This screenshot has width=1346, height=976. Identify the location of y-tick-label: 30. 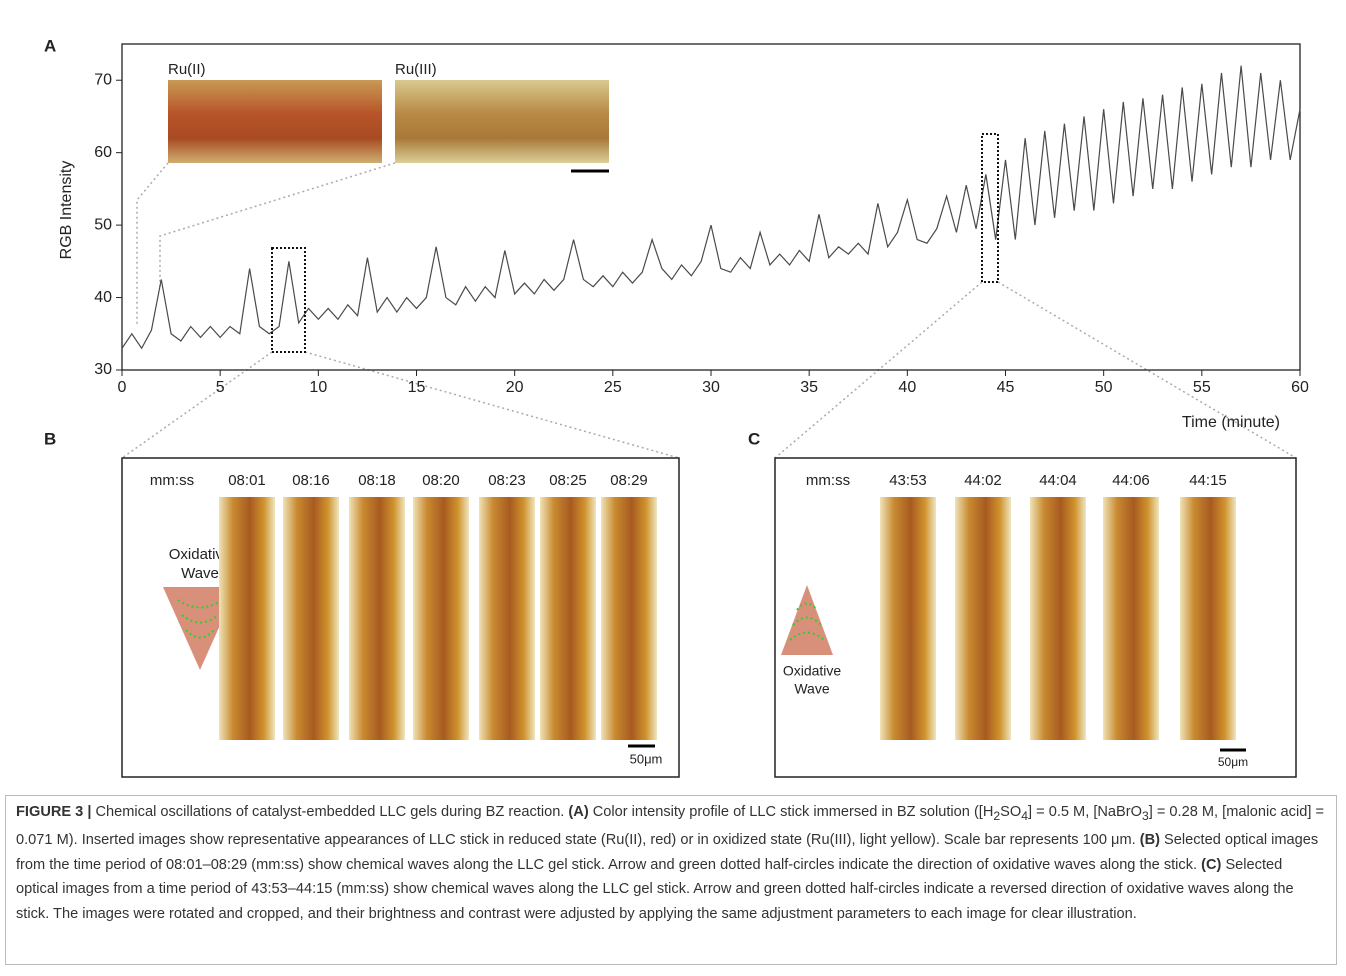
(103, 369).